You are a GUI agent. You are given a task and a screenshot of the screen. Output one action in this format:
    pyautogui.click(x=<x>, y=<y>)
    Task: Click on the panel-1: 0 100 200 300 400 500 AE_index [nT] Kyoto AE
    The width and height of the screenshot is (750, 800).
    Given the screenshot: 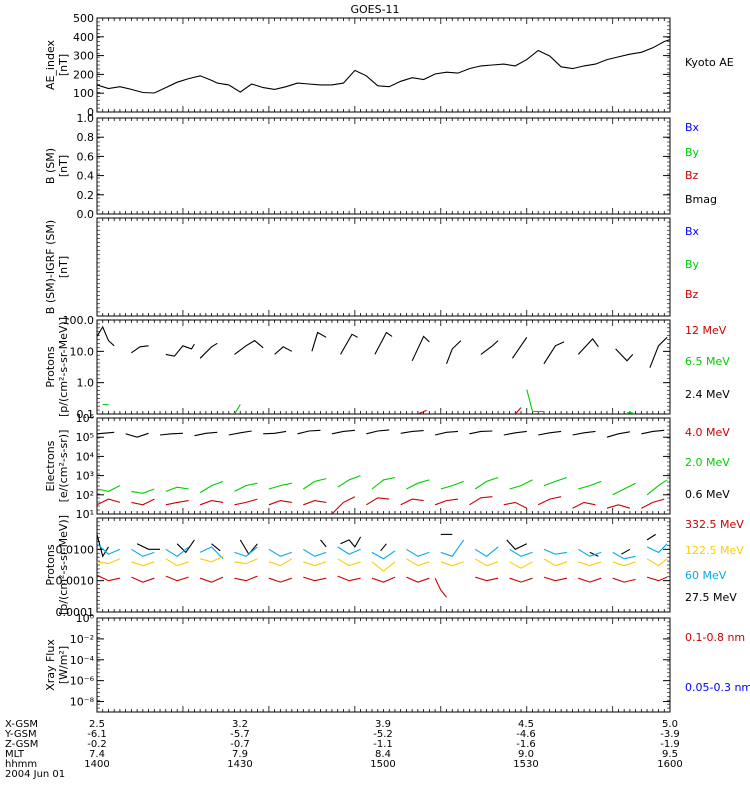 What is the action you would take?
    pyautogui.click(x=389, y=65)
    